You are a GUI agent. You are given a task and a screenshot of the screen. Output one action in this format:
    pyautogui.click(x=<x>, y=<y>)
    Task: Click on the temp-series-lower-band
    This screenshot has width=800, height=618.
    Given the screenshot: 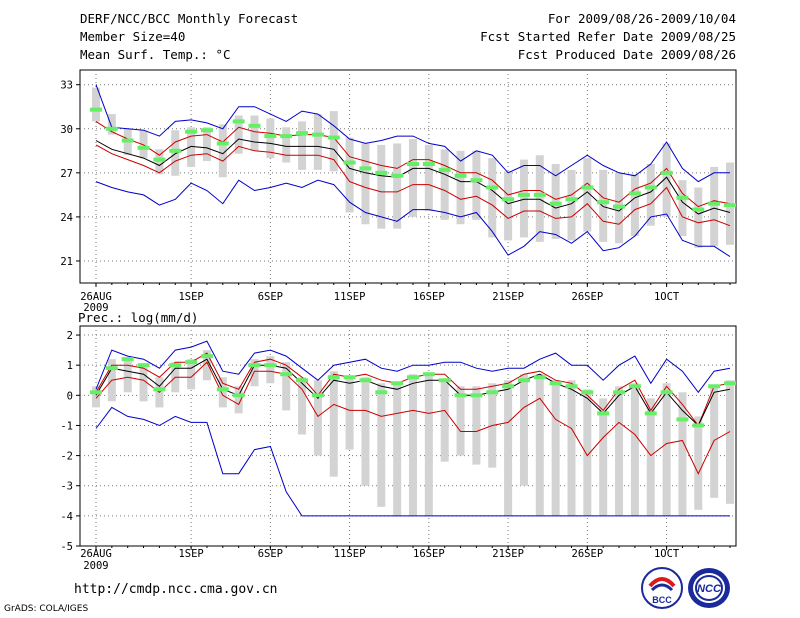 What is the action you would take?
    pyautogui.click(x=413, y=185)
    